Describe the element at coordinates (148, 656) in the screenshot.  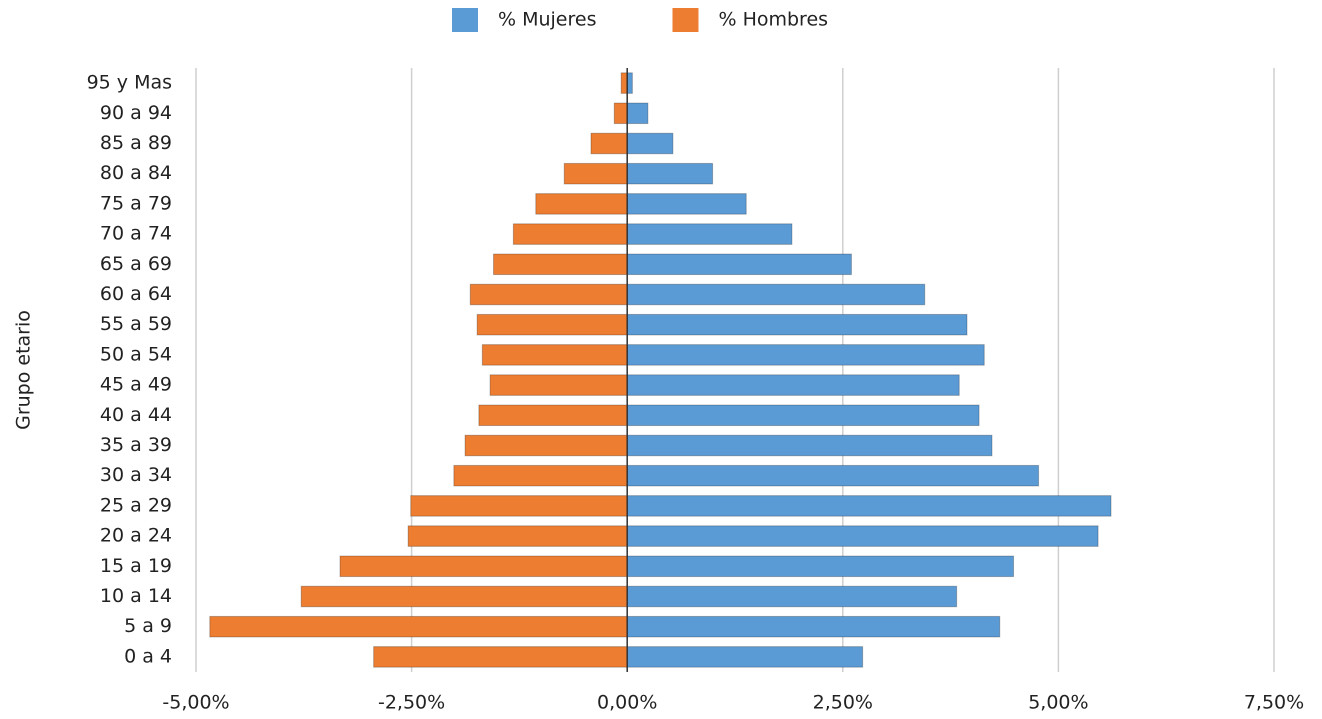
I see `y-tick-label: 0 a 4` at that location.